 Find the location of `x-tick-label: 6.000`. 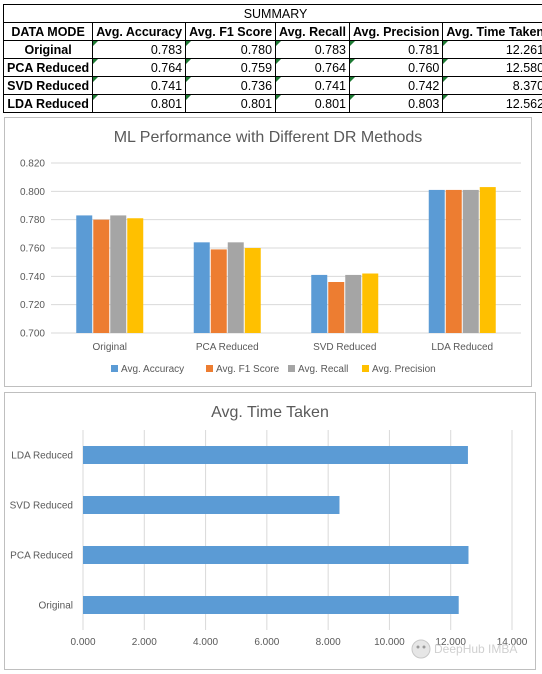

x-tick-label: 6.000 is located at coordinates (266, 642).